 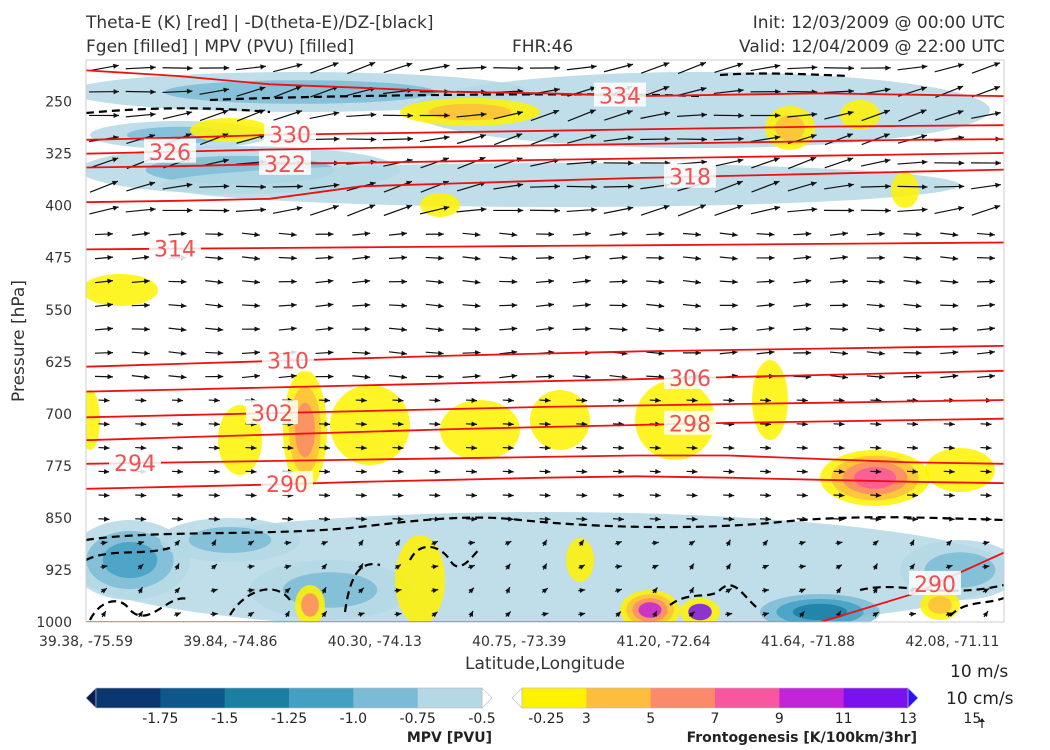 What do you see at coordinates (58, 311) in the screenshot?
I see `y-tick-label: 550` at bounding box center [58, 311].